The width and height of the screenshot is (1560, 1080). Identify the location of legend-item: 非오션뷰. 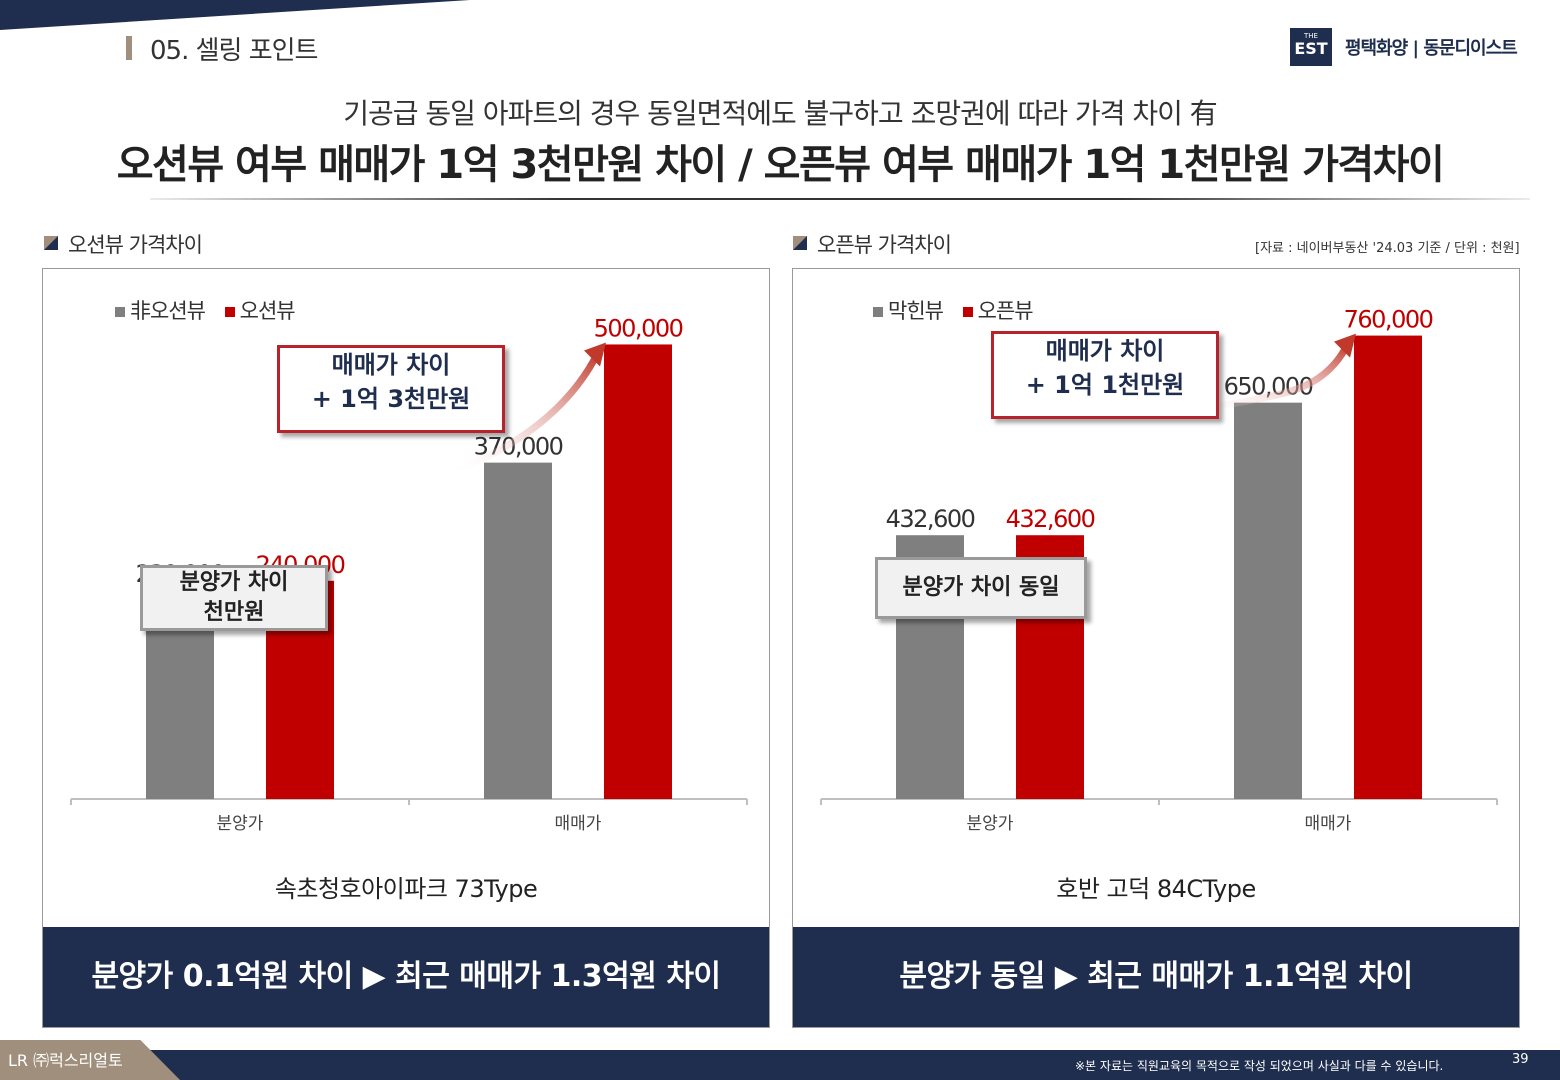
(168, 311).